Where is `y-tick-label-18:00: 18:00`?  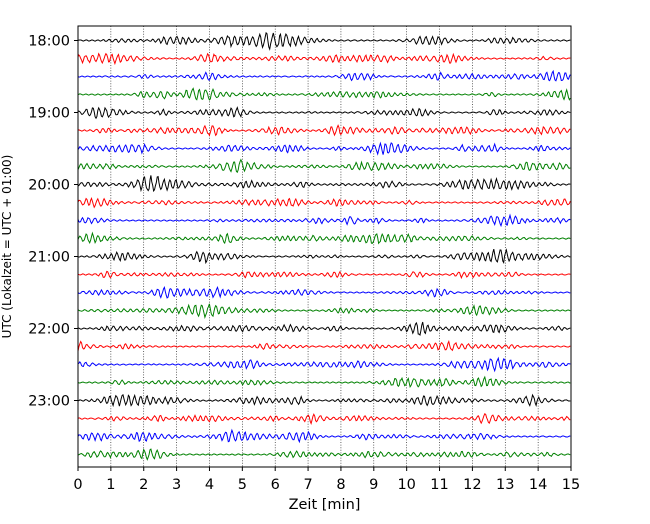
y-tick-label-18:00: 18:00 is located at coordinates (49, 42).